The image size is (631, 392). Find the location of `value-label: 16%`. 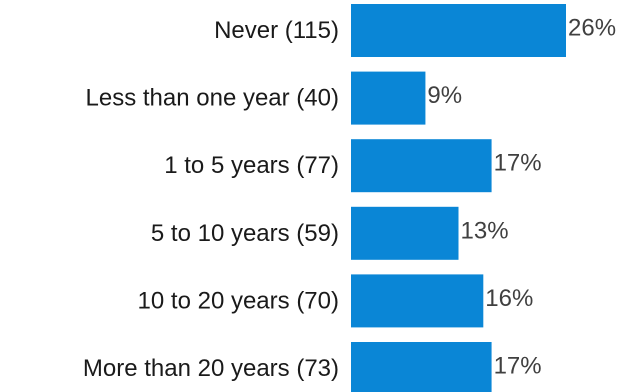

value-label: 16% is located at coordinates (509, 298).